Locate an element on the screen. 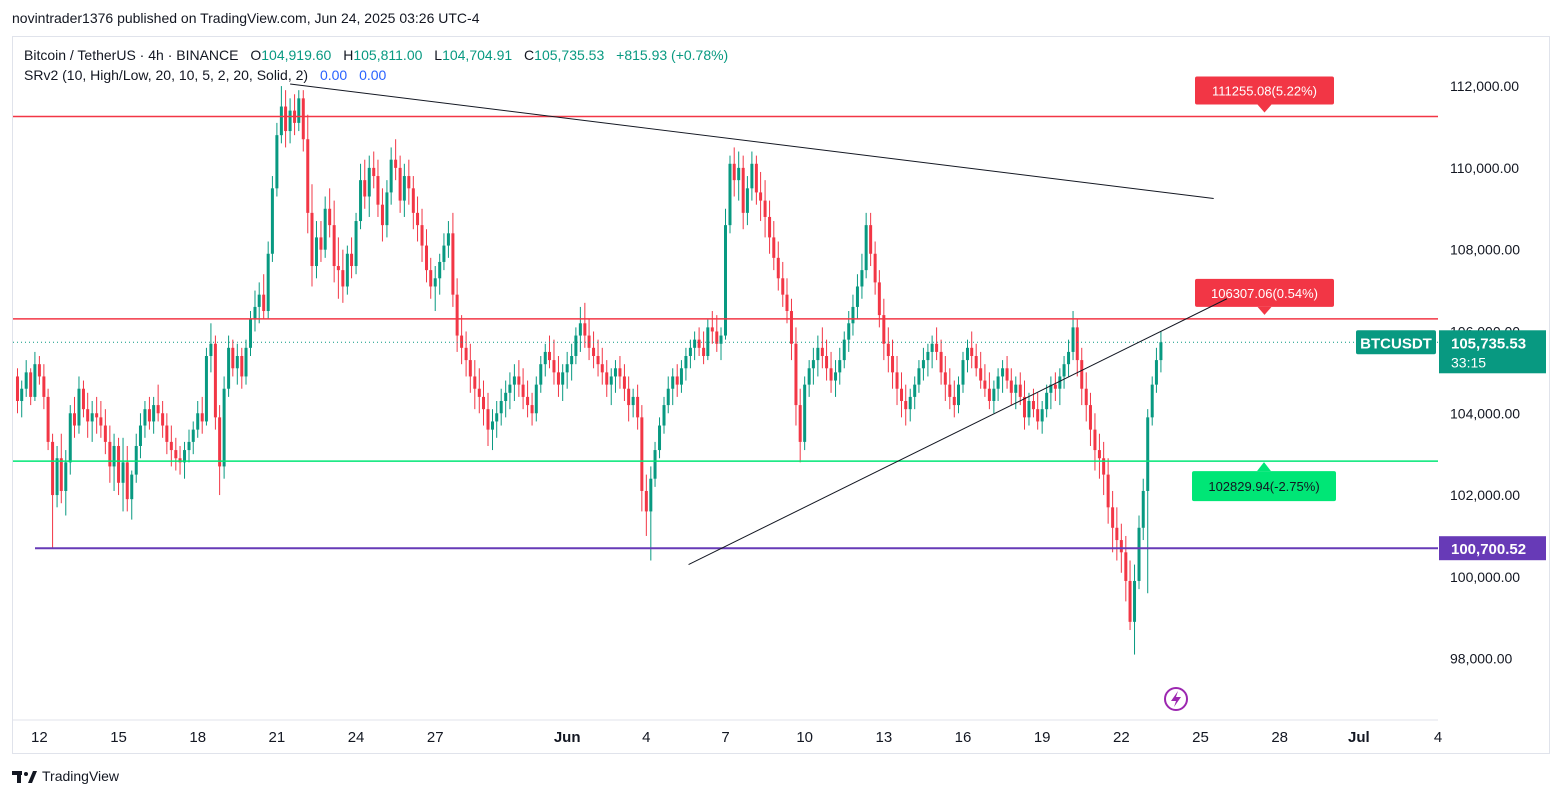  x-tick-label: 7 is located at coordinates (725, 737).